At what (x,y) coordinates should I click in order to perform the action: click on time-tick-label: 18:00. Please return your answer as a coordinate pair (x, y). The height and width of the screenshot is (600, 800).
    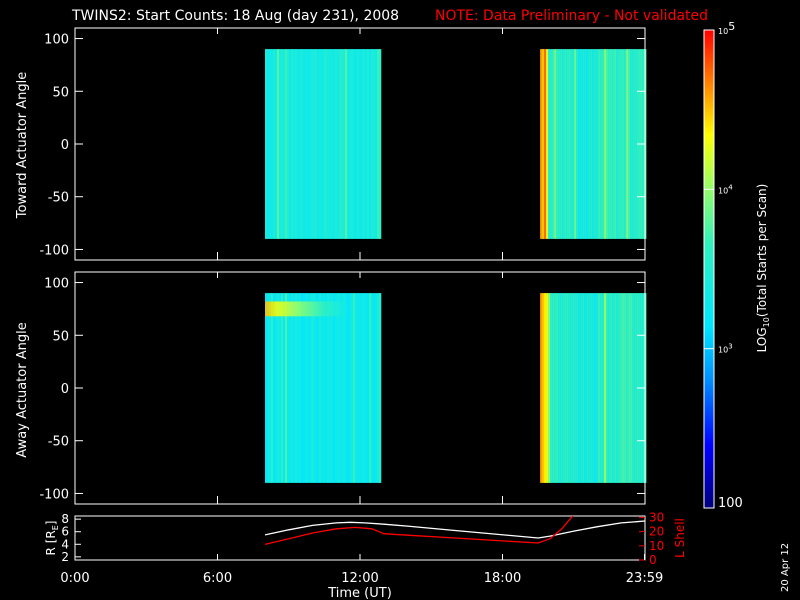
    Looking at the image, I should click on (502, 578).